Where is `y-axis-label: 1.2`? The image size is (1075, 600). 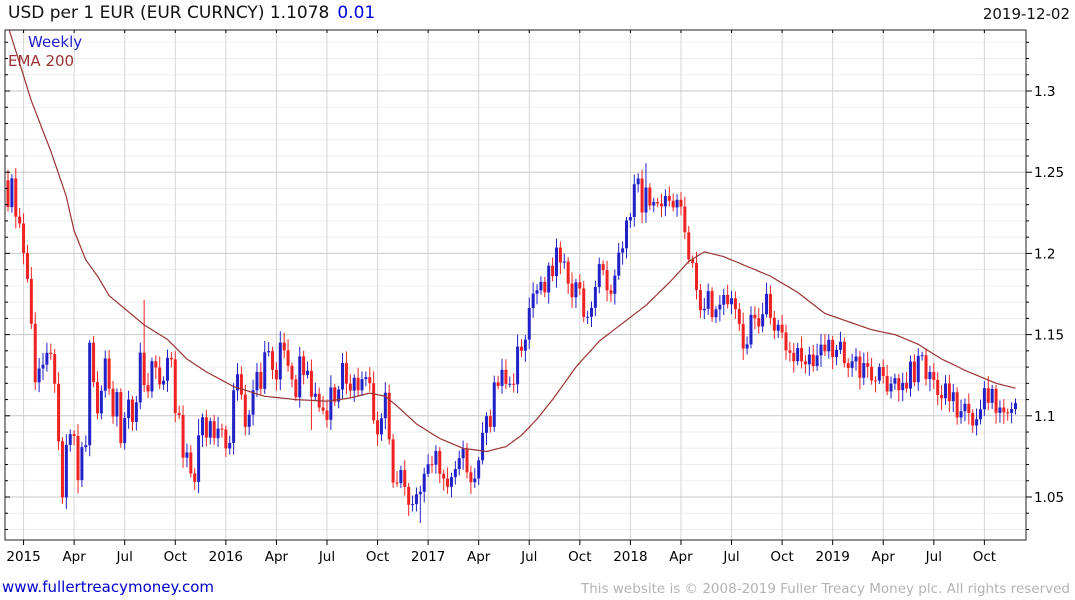
y-axis-label: 1.2 is located at coordinates (1044, 254).